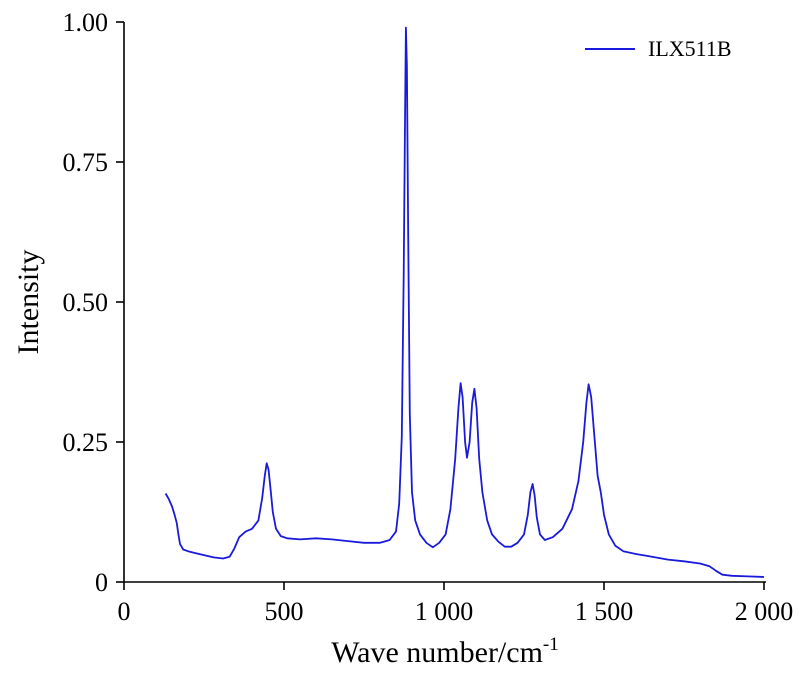 The height and width of the screenshot is (673, 800). I want to click on legend: ILX511B, so click(658, 48).